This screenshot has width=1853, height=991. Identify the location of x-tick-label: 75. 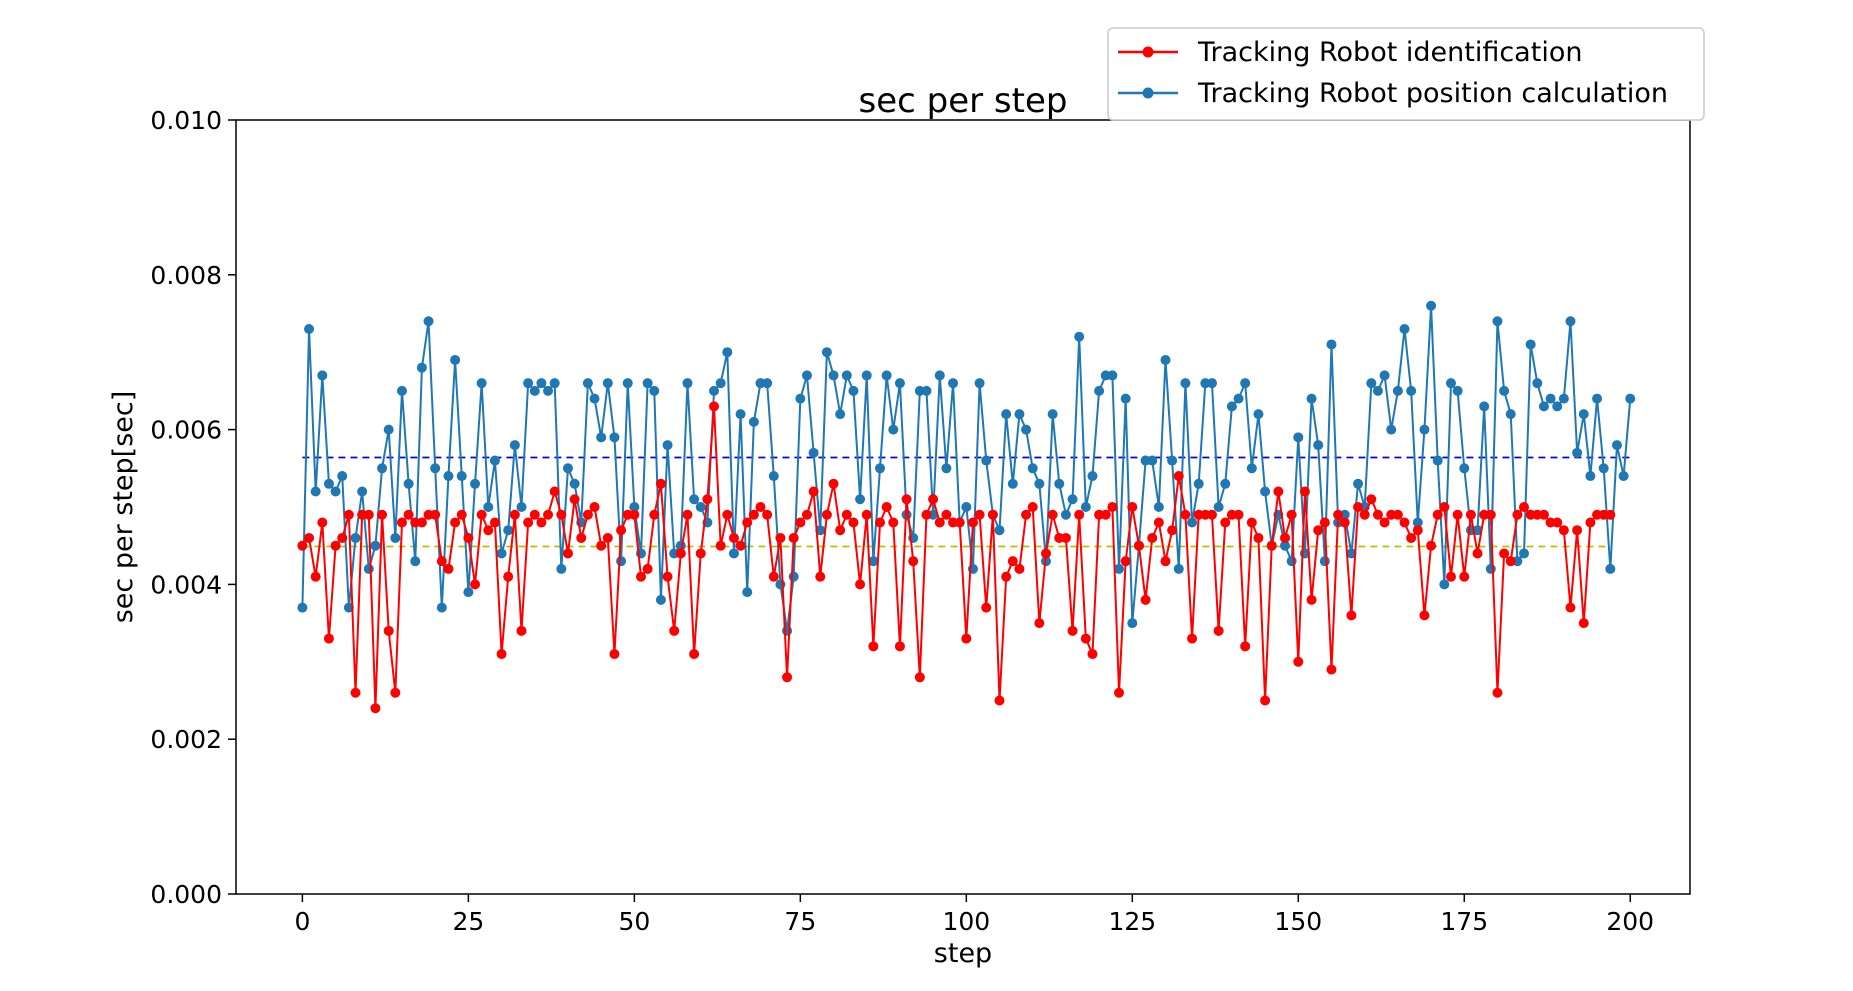
(800, 921).